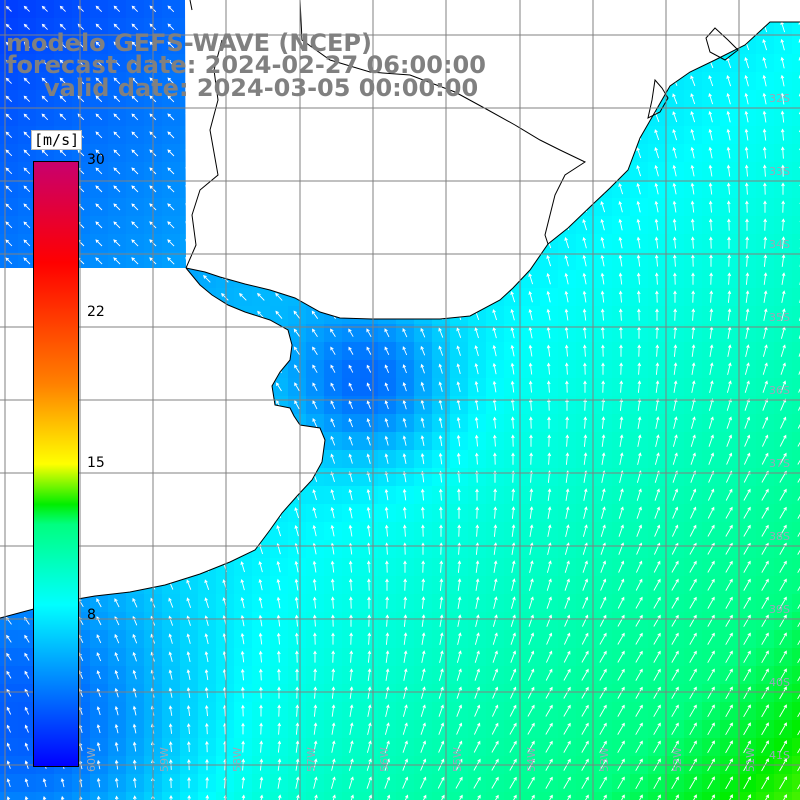 This screenshot has height=800, width=800. I want to click on legend-tick: 30, so click(96, 160).